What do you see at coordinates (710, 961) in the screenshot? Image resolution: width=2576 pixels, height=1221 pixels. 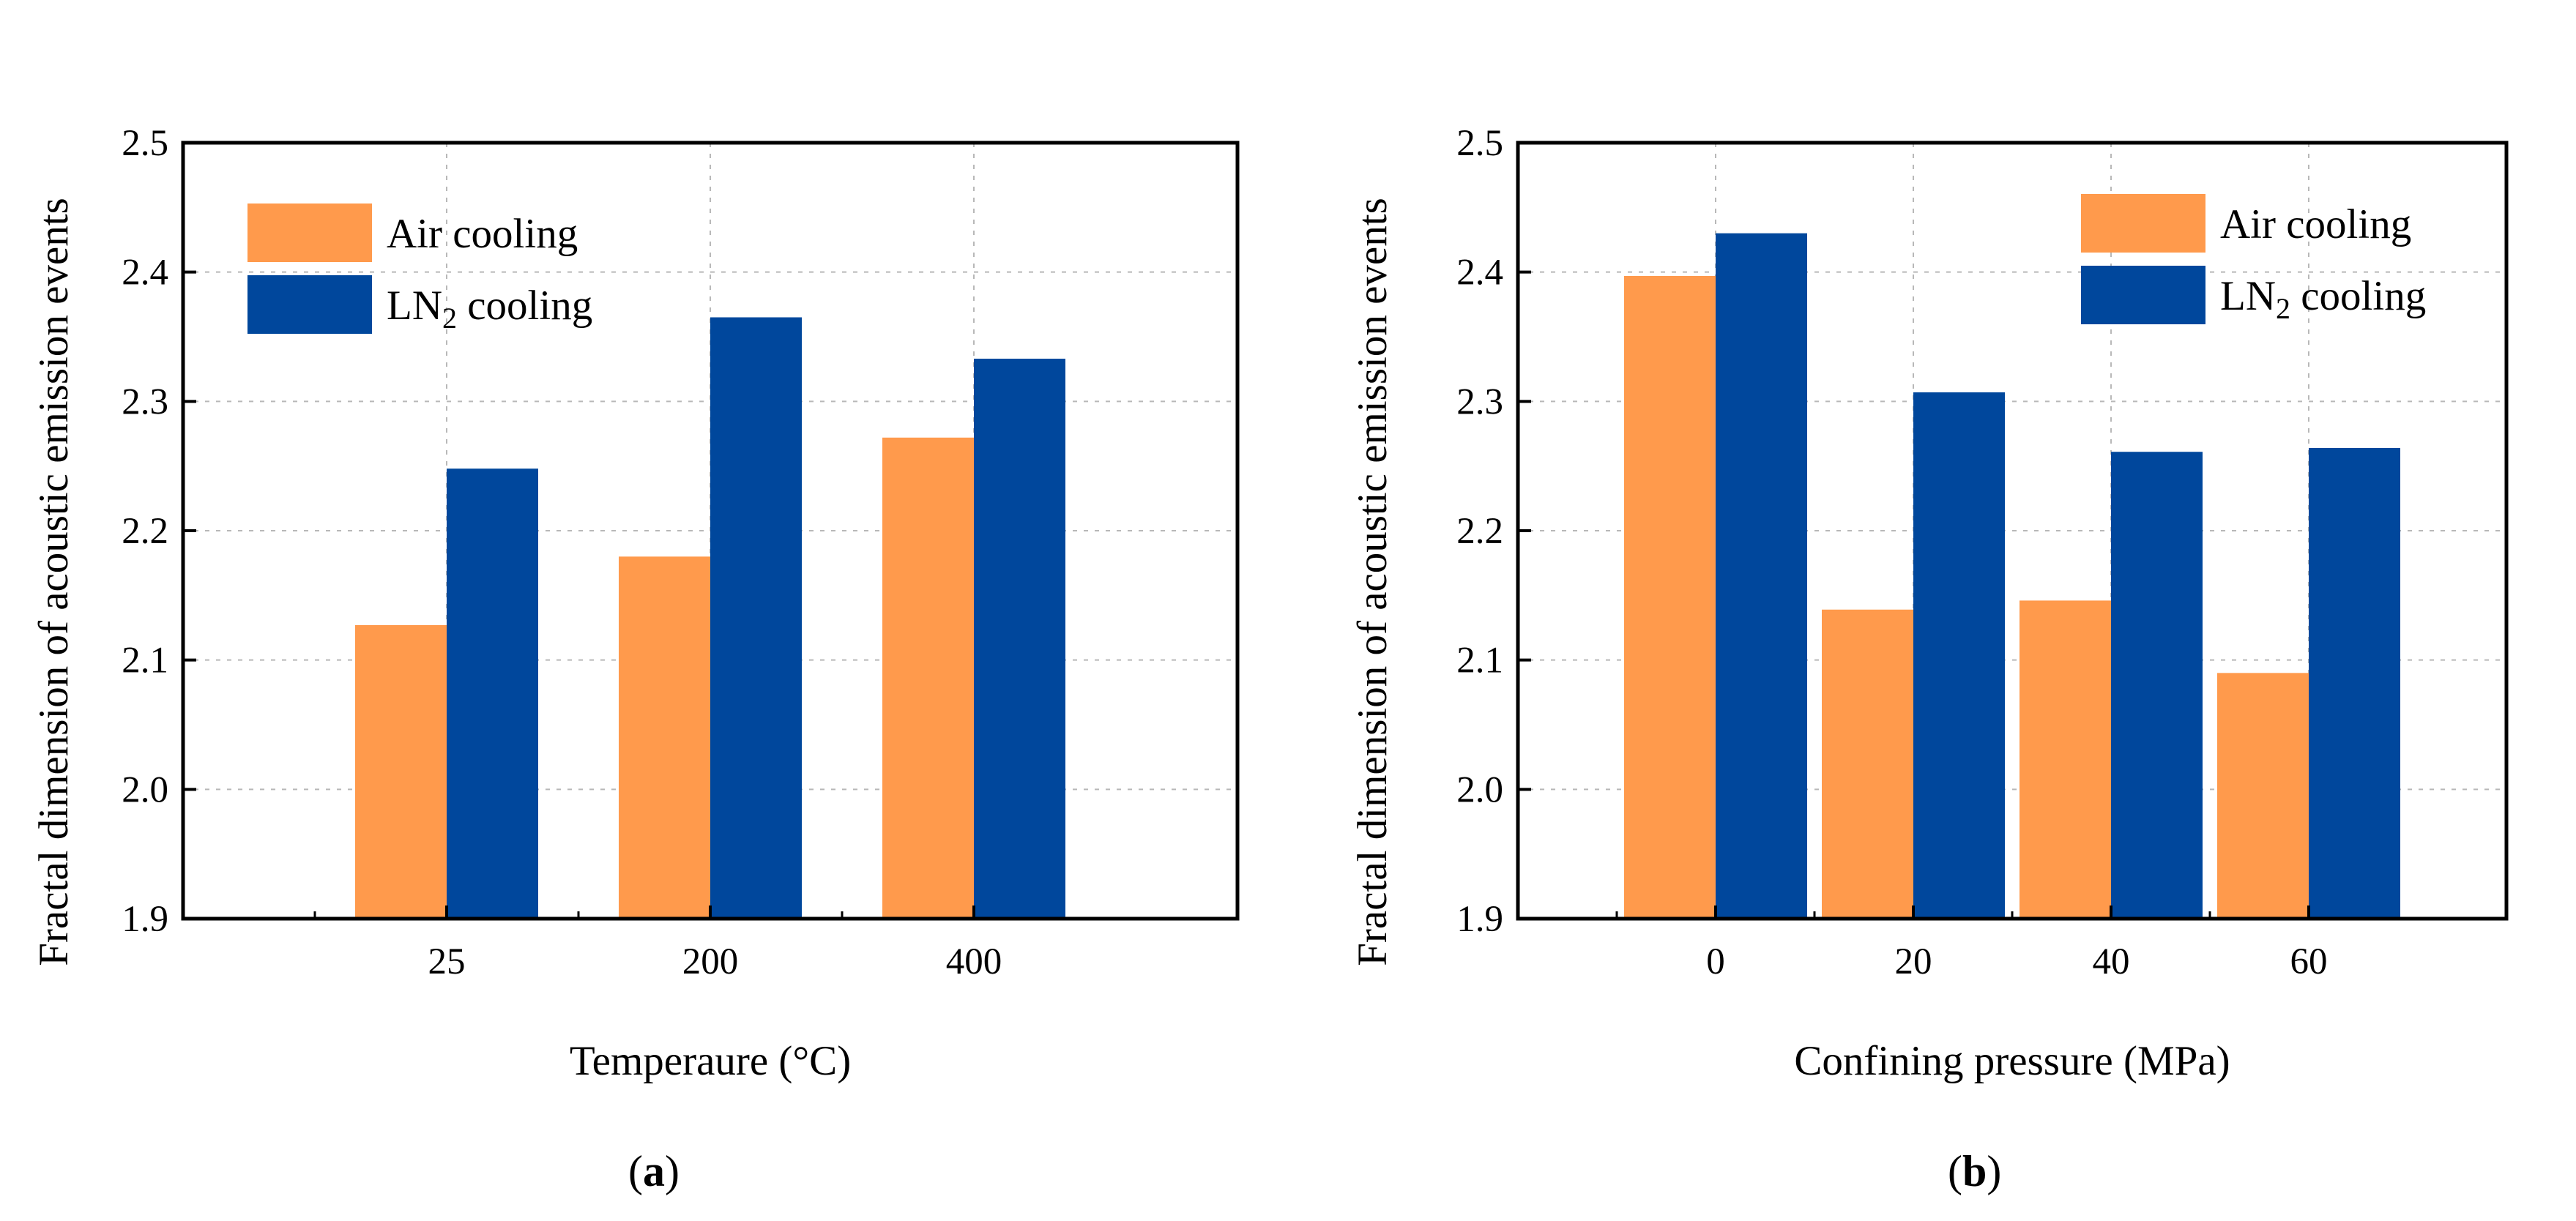 I see `x-tick-label: 200` at bounding box center [710, 961].